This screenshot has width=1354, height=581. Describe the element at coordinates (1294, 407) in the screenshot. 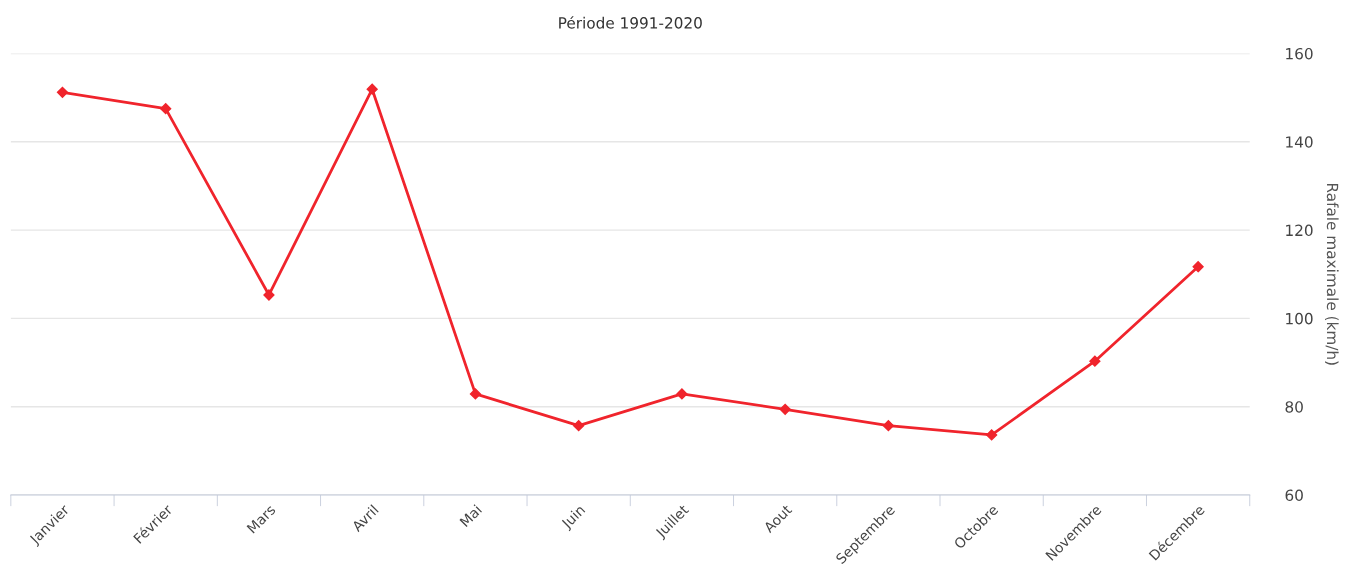

I see `y-tick-label: 80` at that location.